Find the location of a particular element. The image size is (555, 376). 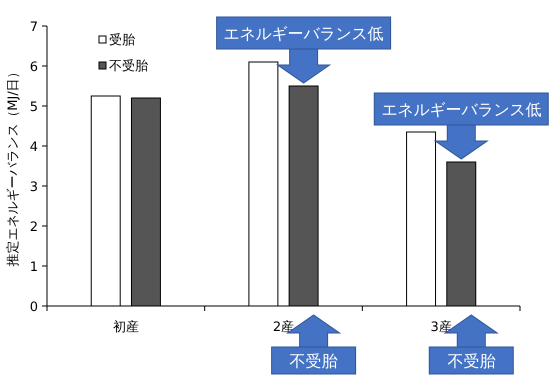

y-tick-label: 7 is located at coordinates (34, 27).